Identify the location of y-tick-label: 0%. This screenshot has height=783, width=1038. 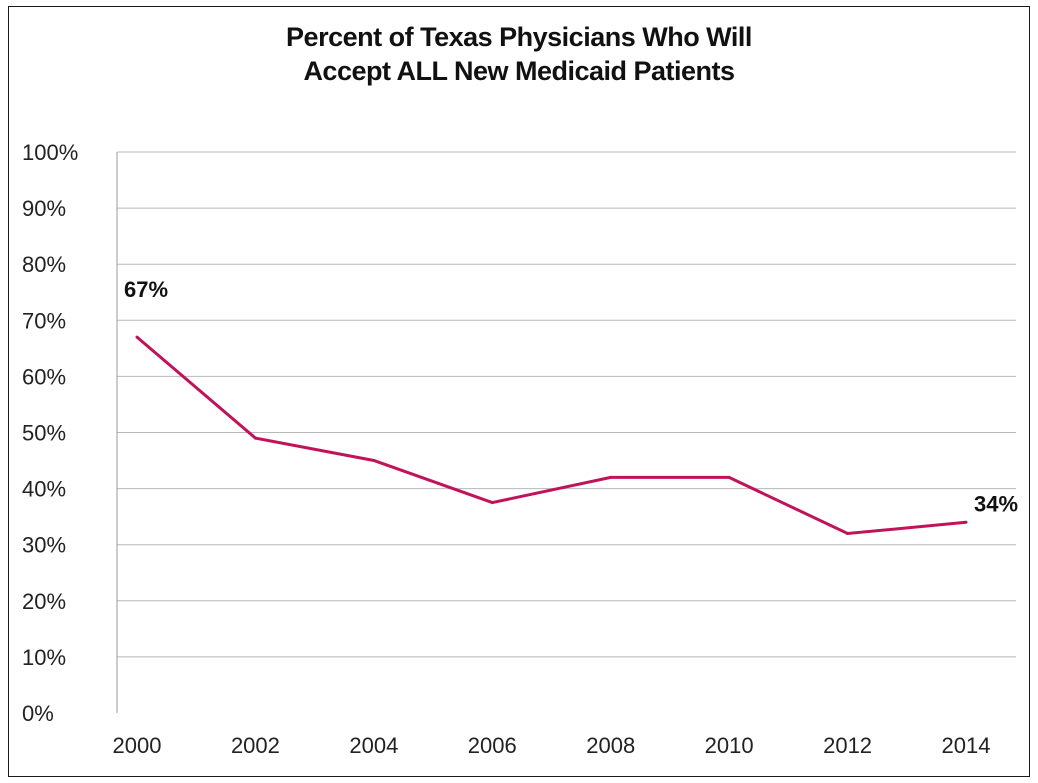
(38, 713).